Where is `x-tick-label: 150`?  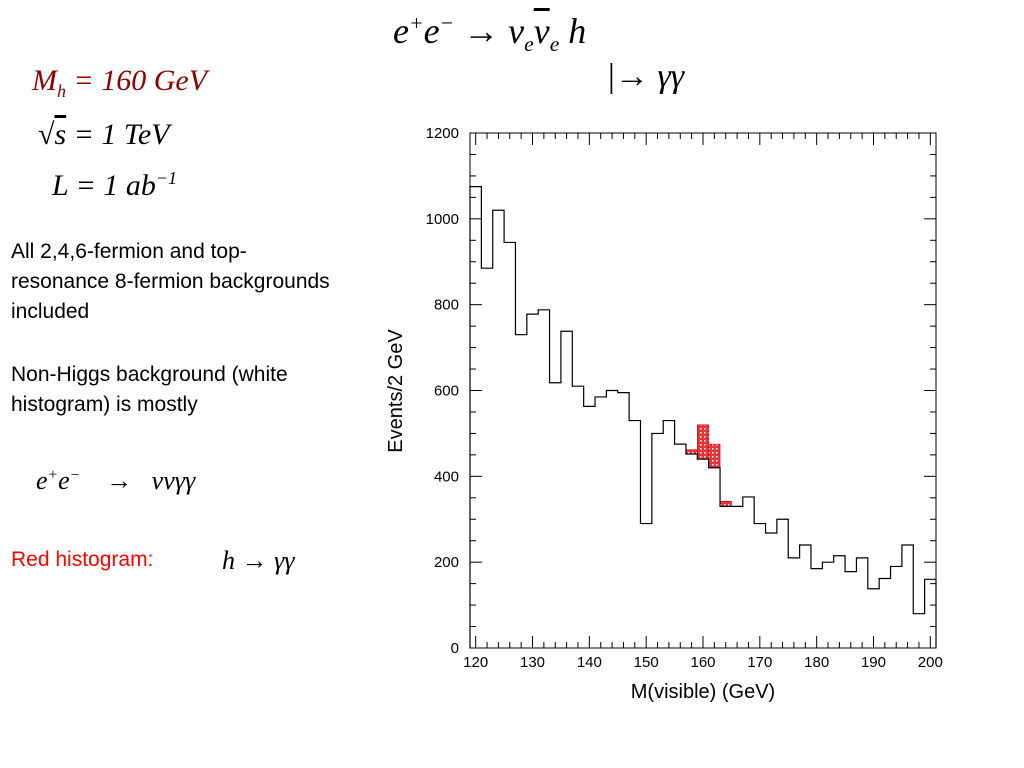 x-tick-label: 150 is located at coordinates (646, 662).